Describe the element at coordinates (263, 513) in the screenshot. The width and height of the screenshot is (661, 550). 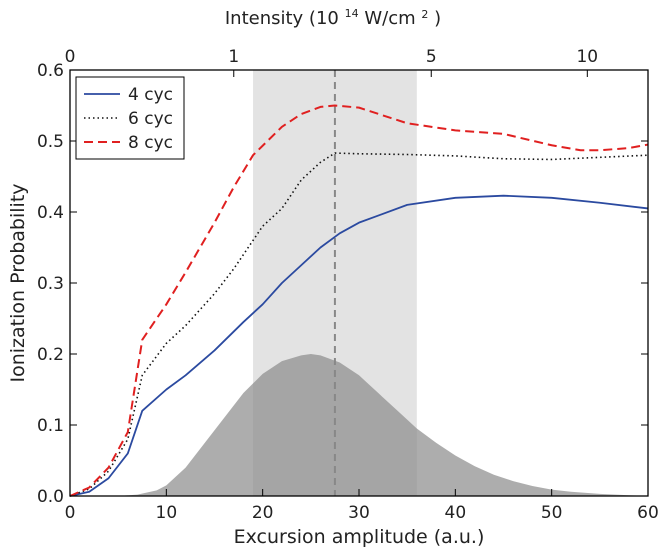
I see `x-tick-label: 20` at that location.